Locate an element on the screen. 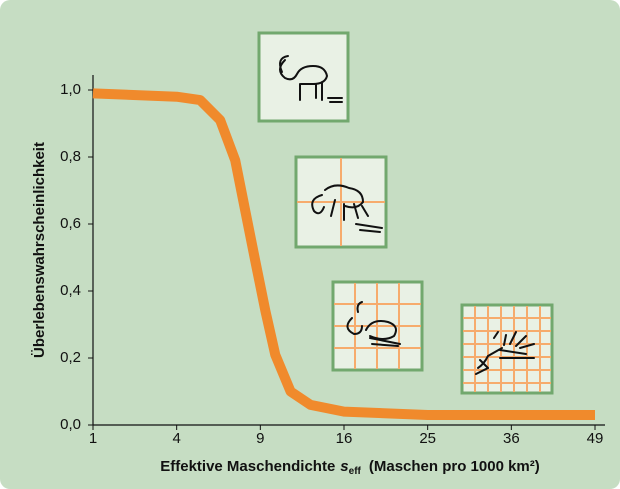  x-tick-label: 4 is located at coordinates (176, 438).